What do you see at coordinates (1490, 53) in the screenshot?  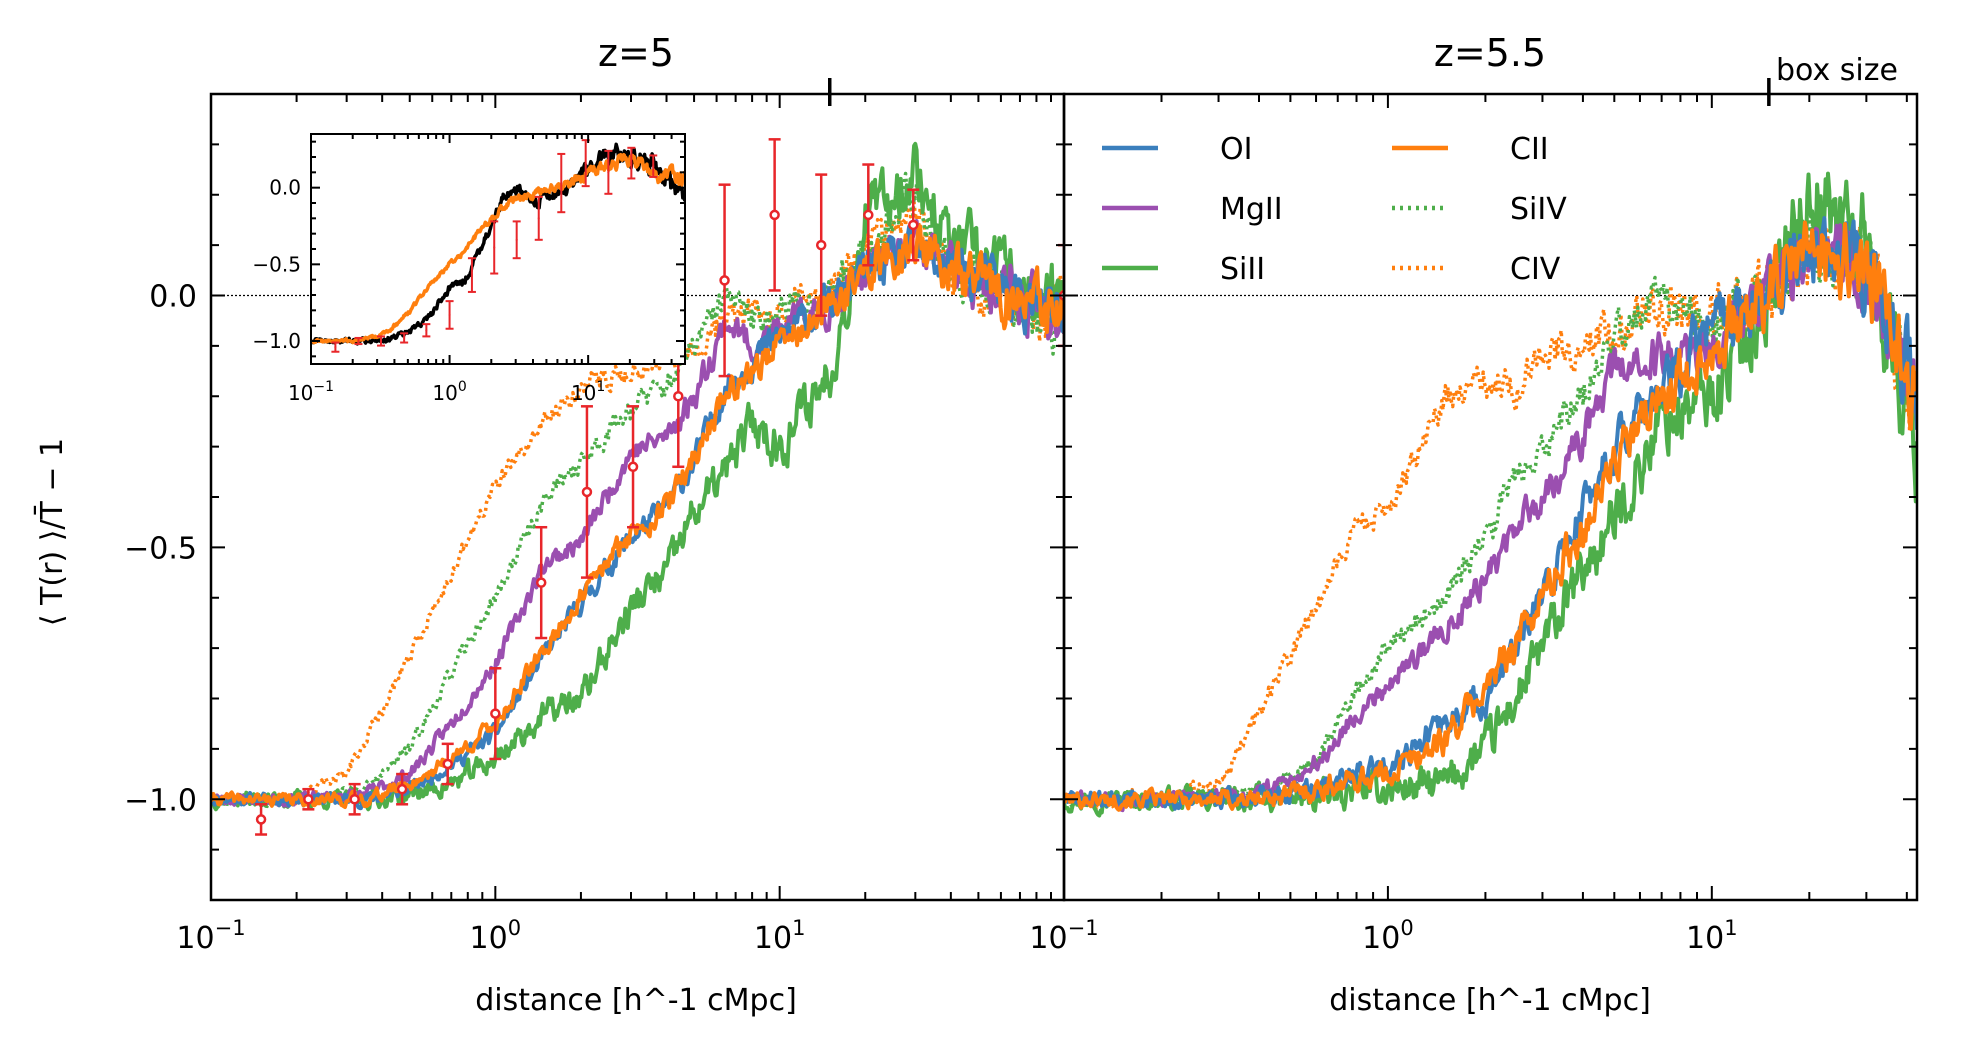 I see `panel-title-right: z=5.5` at bounding box center [1490, 53].